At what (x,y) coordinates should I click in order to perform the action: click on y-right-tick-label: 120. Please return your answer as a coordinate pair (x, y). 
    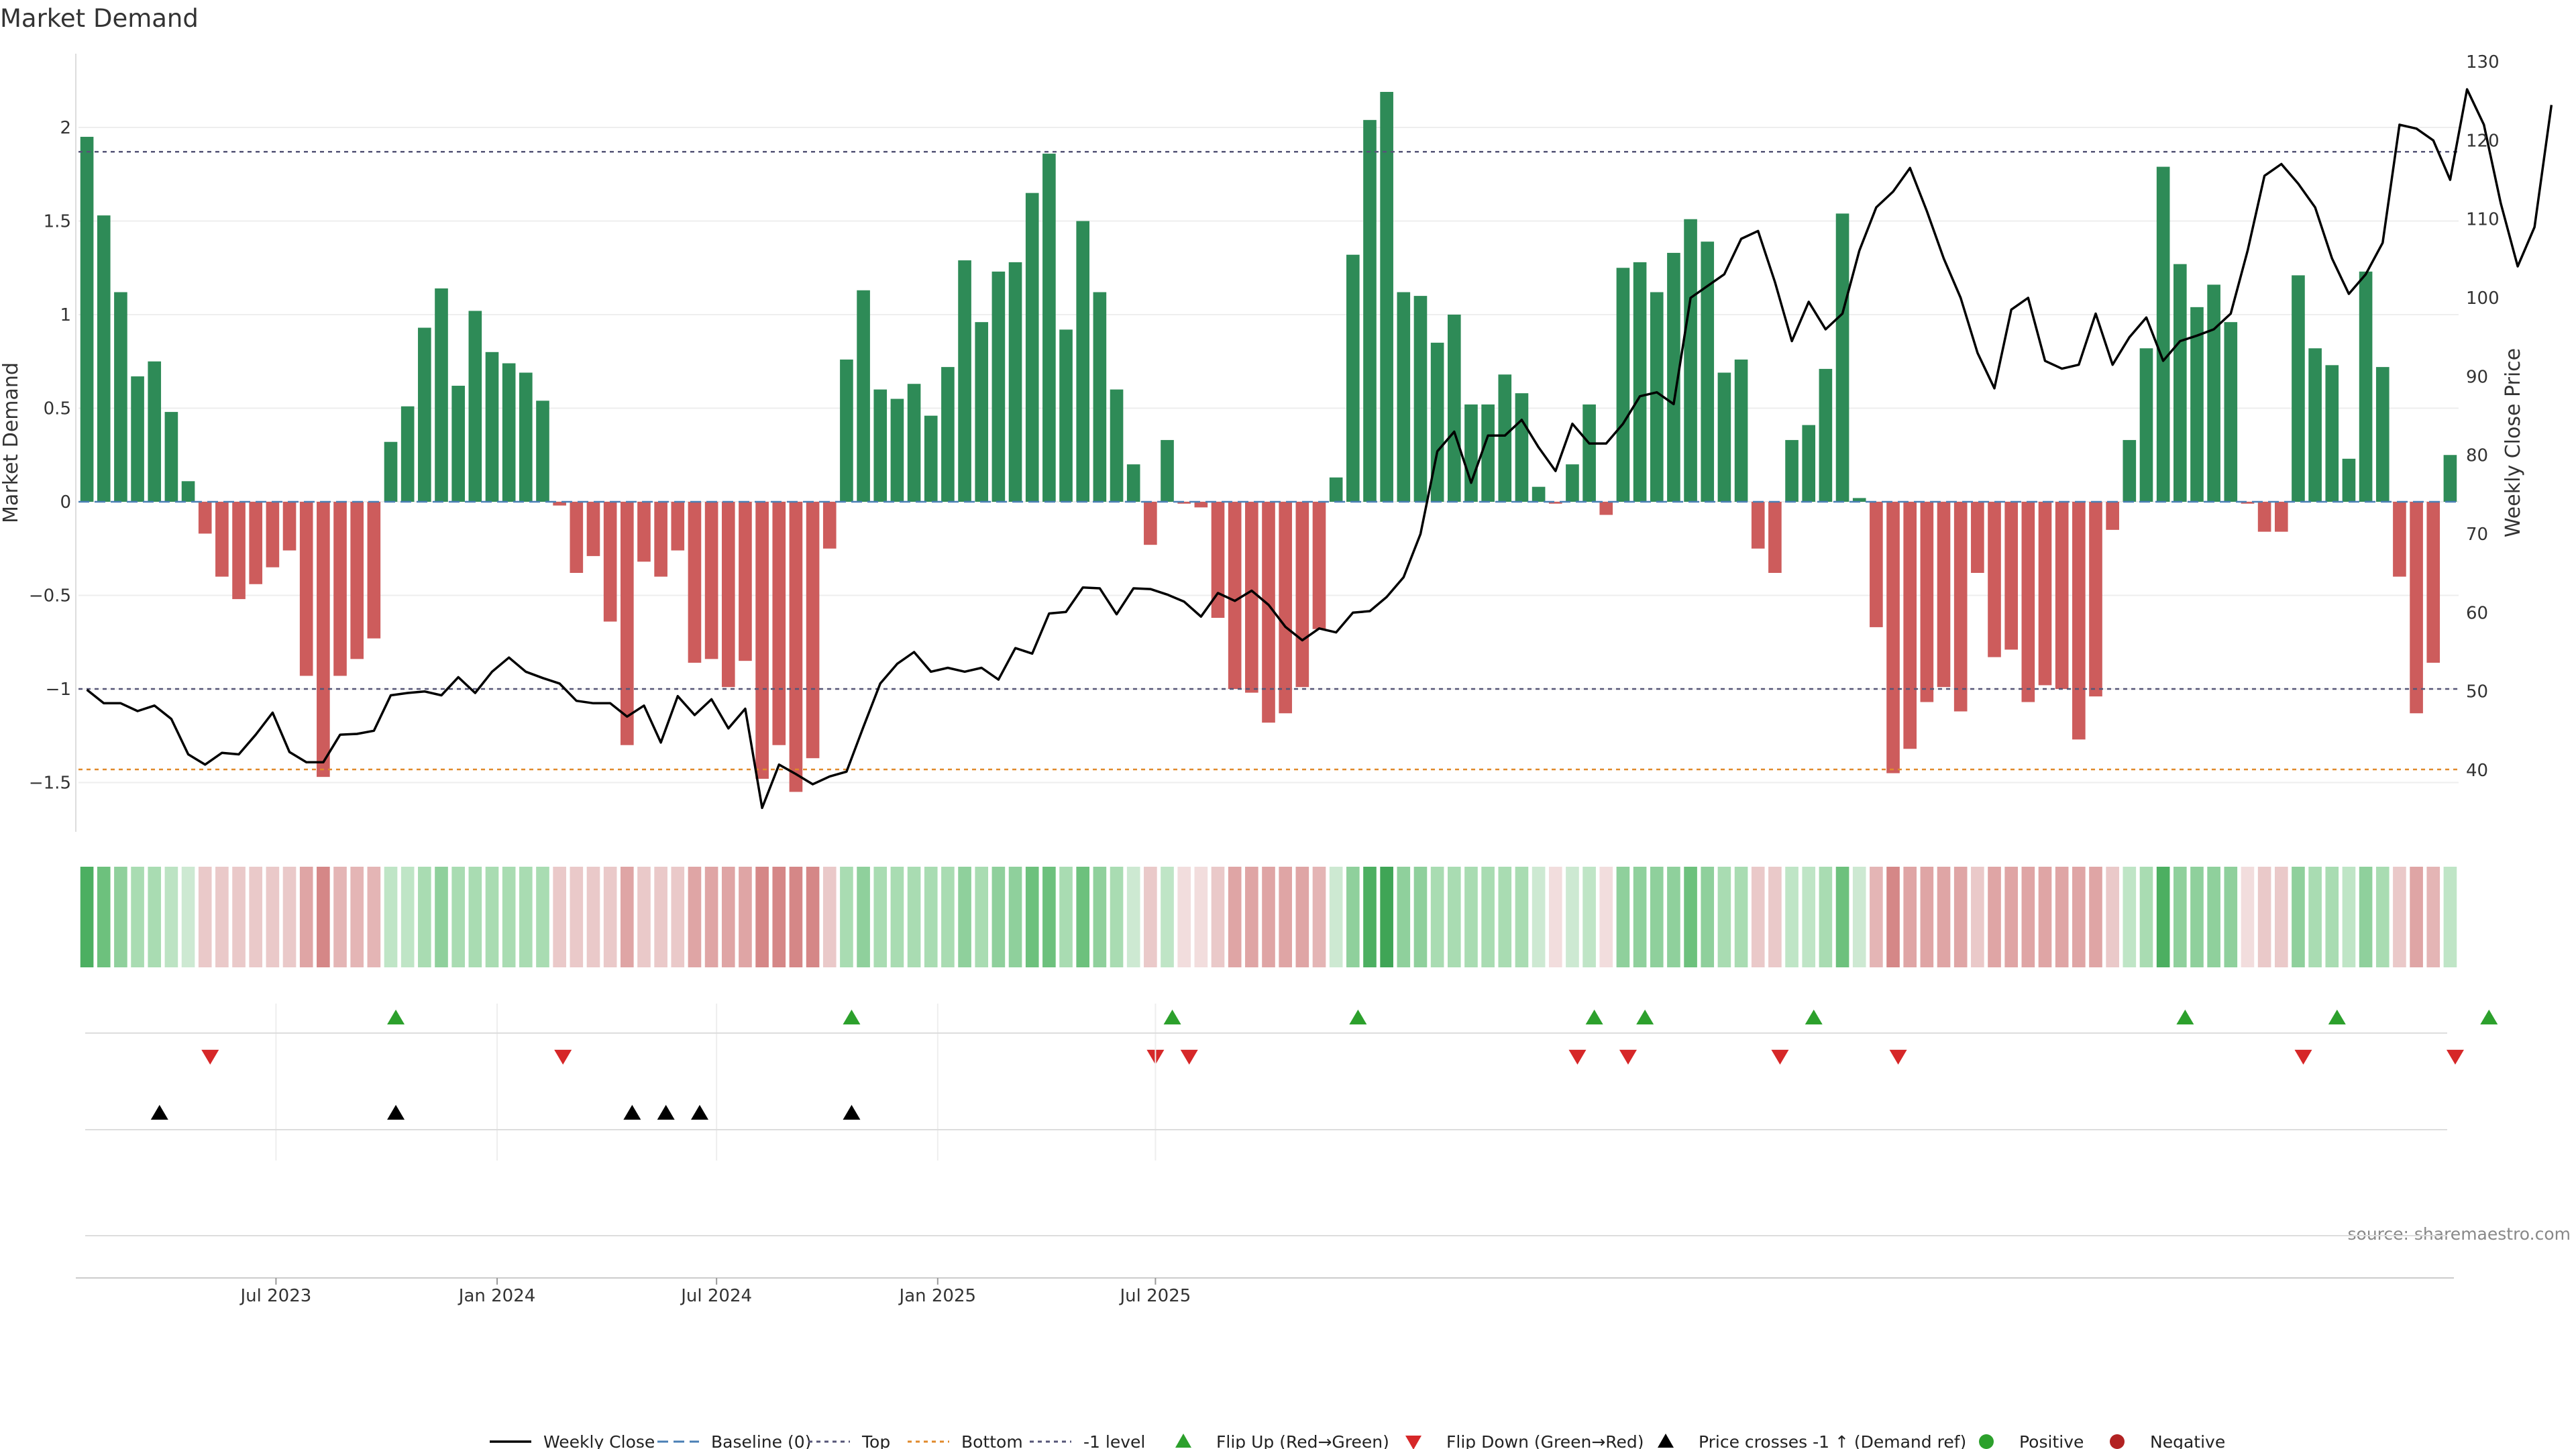
    Looking at the image, I should click on (2483, 141).